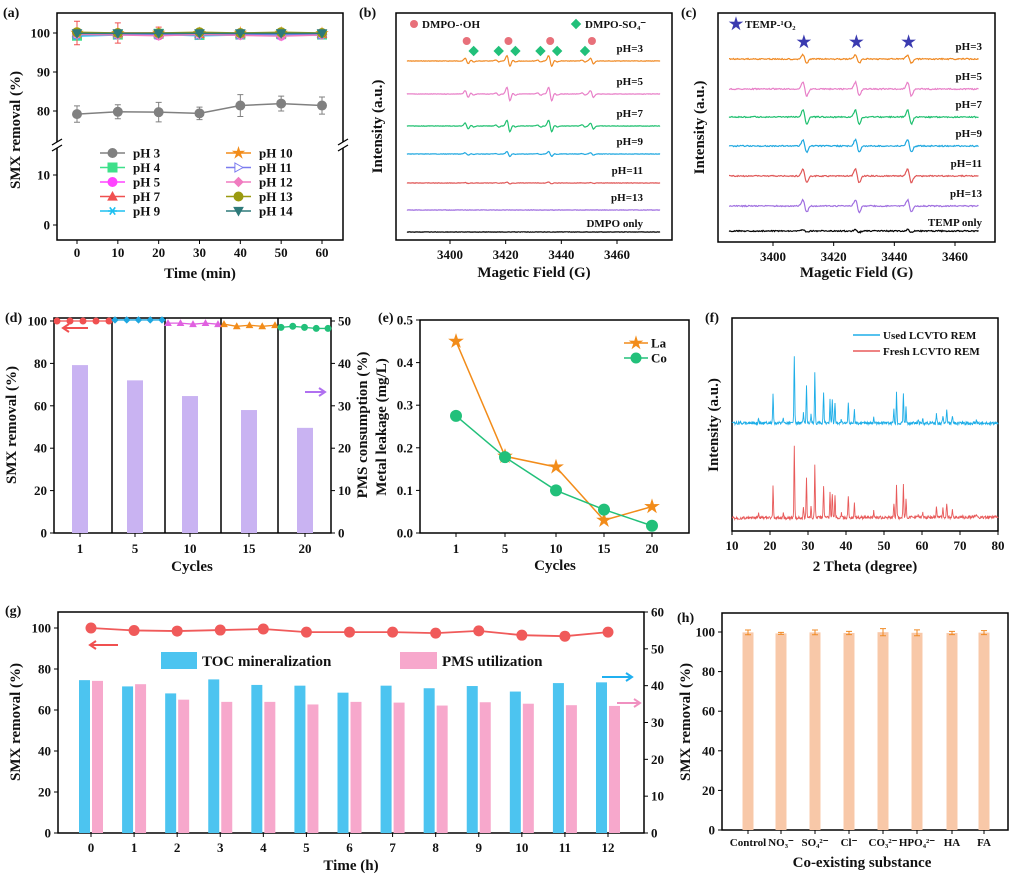 Image resolution: width=1015 pixels, height=884 pixels. What do you see at coordinates (405, 362) in the screenshot?
I see `y-tick-label: 0.4` at bounding box center [405, 362].